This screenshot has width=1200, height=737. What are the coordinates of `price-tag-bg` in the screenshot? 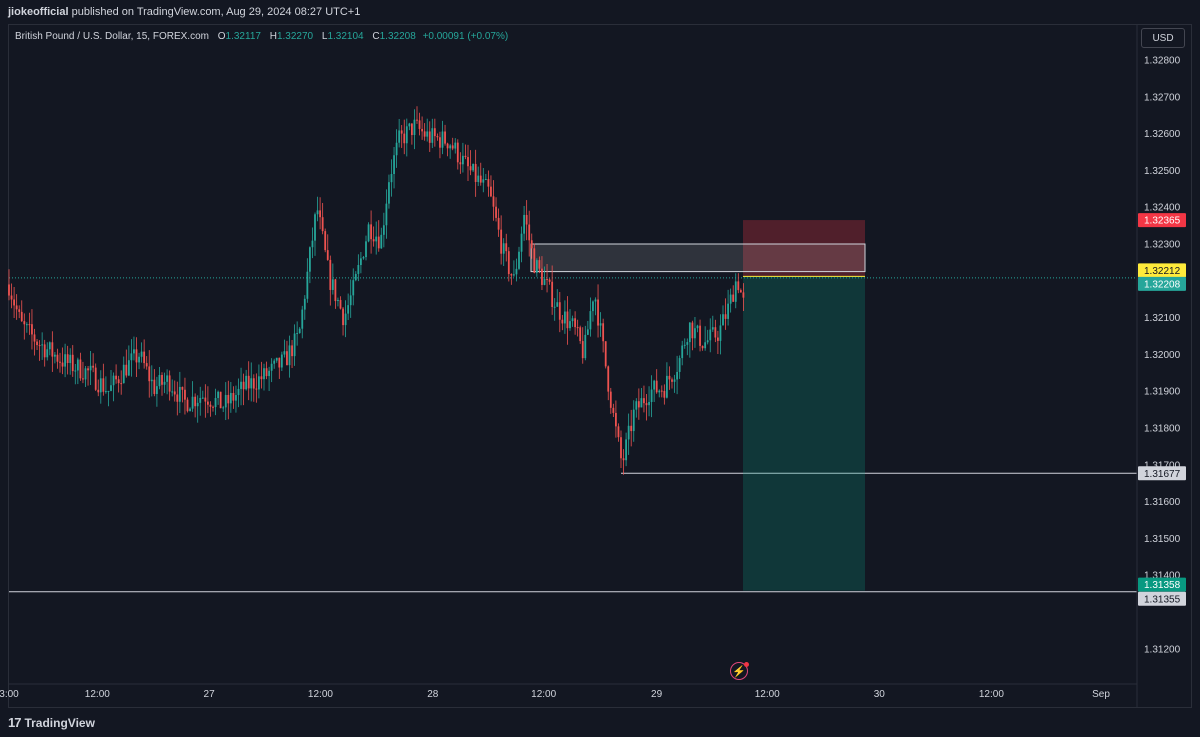 It's located at (1162, 283).